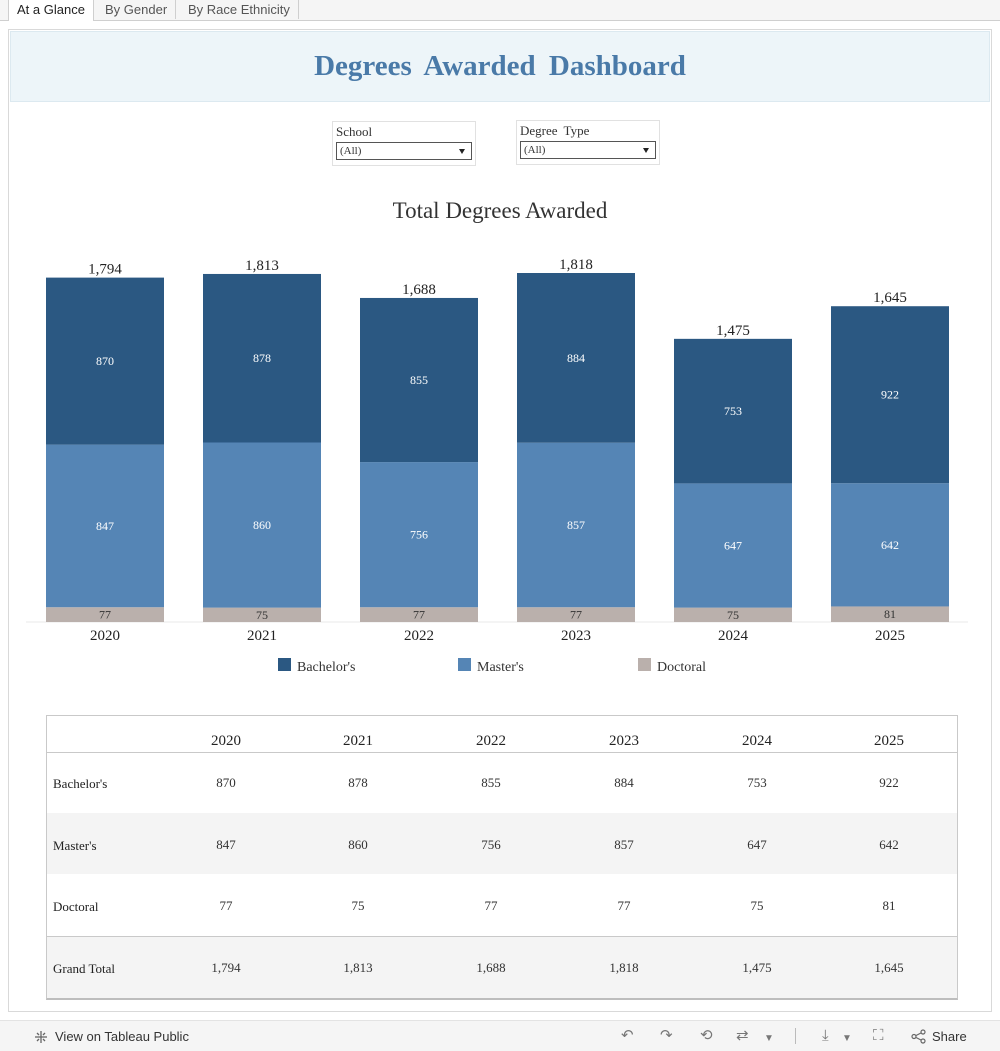  I want to click on bar-masters-2023, so click(576, 525).